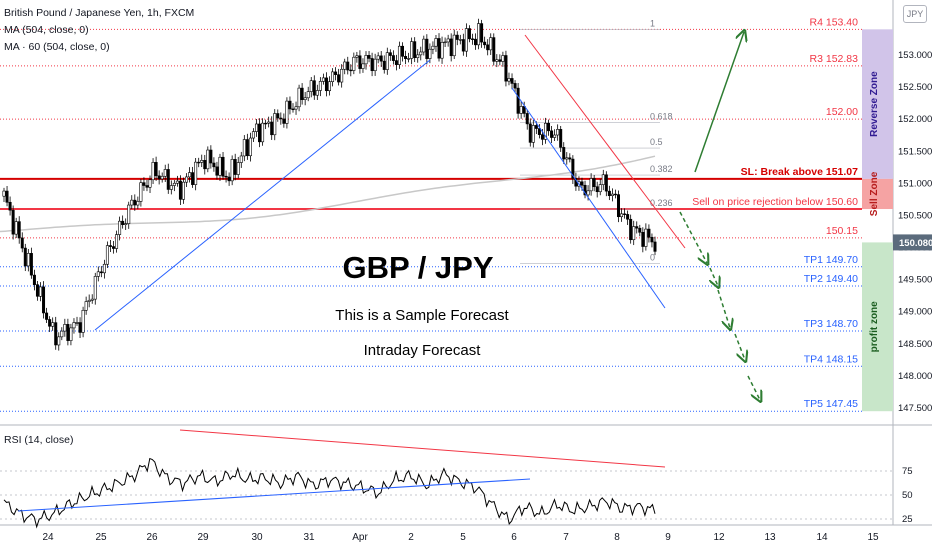 Image resolution: width=932 pixels, height=550 pixels. What do you see at coordinates (605, 141) in the screenshot?
I see `channel-upper-line` at bounding box center [605, 141].